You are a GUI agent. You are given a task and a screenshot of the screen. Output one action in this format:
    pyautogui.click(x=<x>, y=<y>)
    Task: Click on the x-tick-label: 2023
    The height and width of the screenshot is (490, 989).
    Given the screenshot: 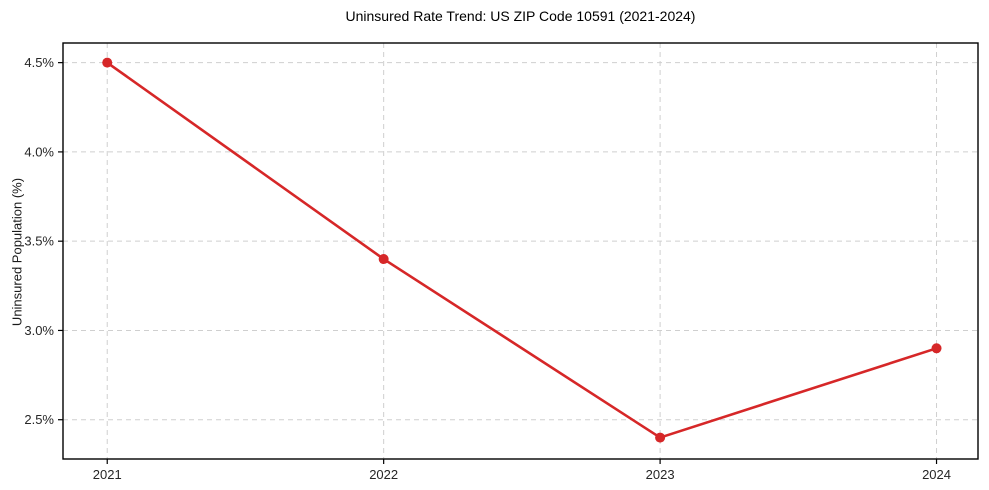 What is the action you would take?
    pyautogui.click(x=660, y=474)
    